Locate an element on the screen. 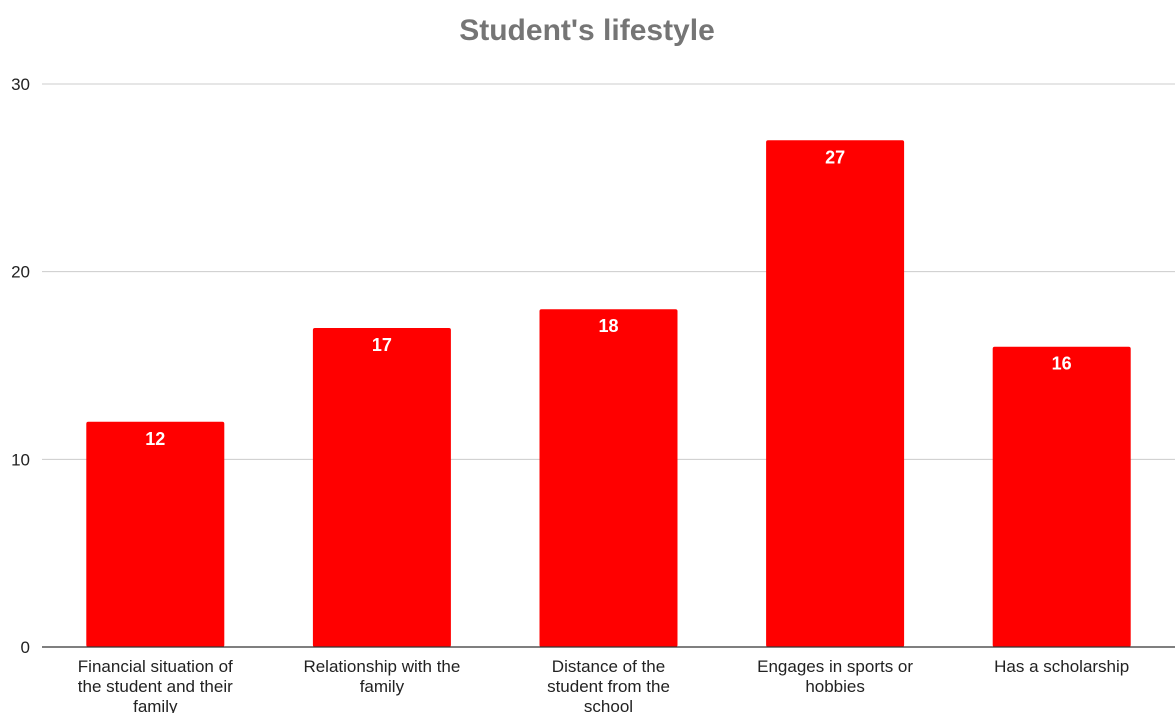 This screenshot has height=713, width=1175. y-tick-label: 10 is located at coordinates (20, 459).